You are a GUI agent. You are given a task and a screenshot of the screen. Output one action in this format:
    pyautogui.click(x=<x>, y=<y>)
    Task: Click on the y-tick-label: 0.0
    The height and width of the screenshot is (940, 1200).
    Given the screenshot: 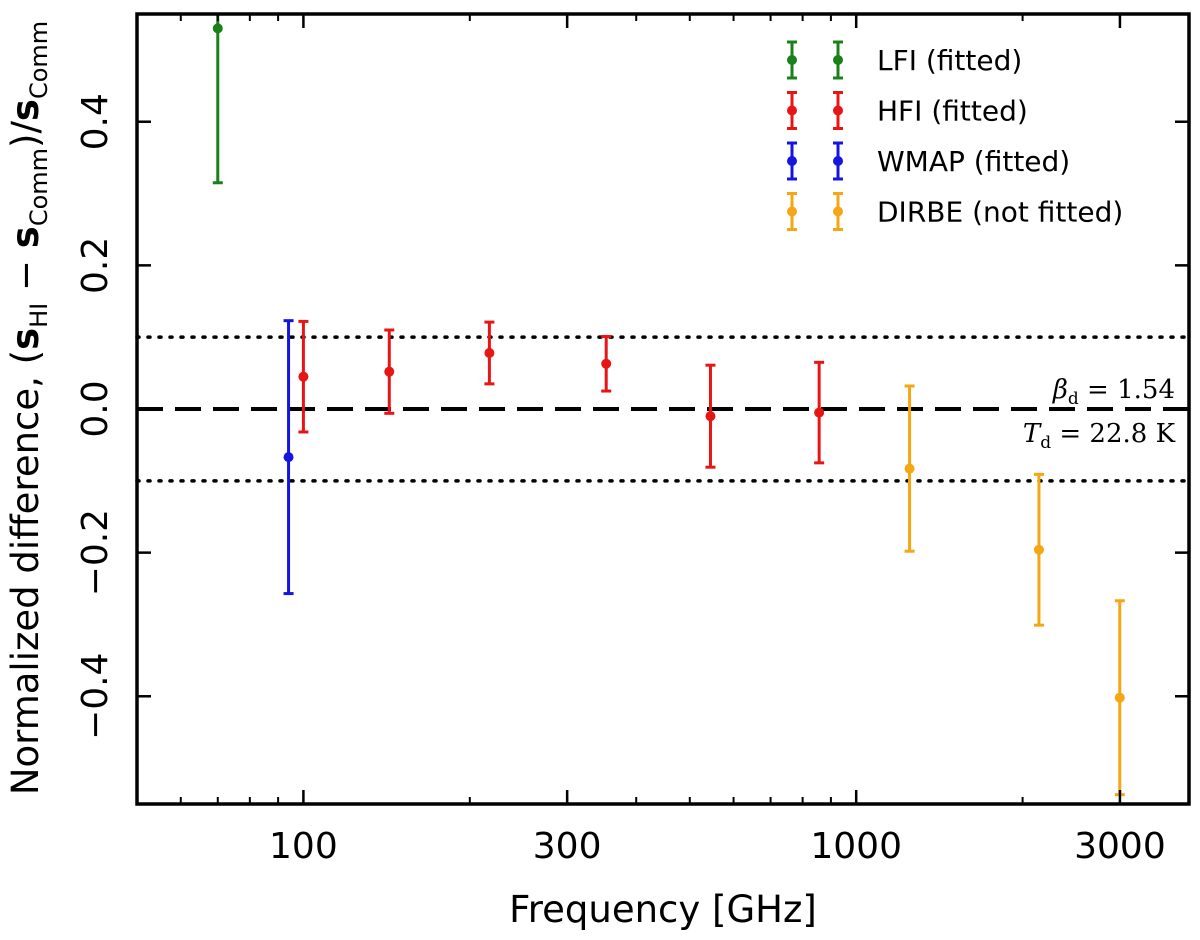 What is the action you would take?
    pyautogui.click(x=95, y=408)
    